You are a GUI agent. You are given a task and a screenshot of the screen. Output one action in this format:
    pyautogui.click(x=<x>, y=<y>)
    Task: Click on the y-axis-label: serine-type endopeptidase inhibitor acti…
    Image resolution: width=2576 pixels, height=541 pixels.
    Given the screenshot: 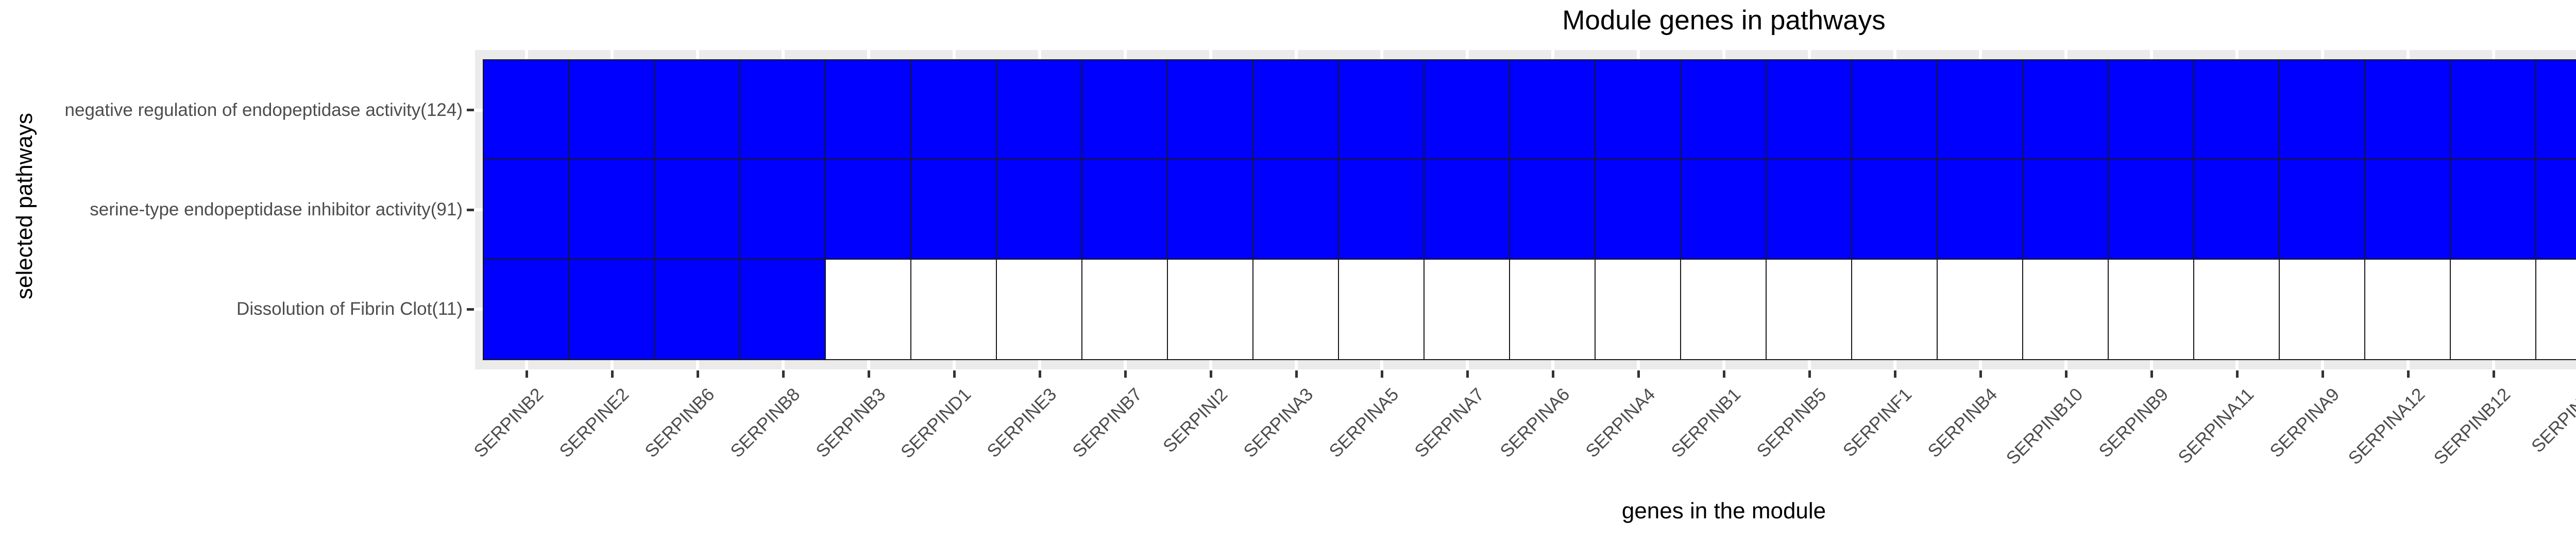 What is the action you would take?
    pyautogui.click(x=276, y=209)
    